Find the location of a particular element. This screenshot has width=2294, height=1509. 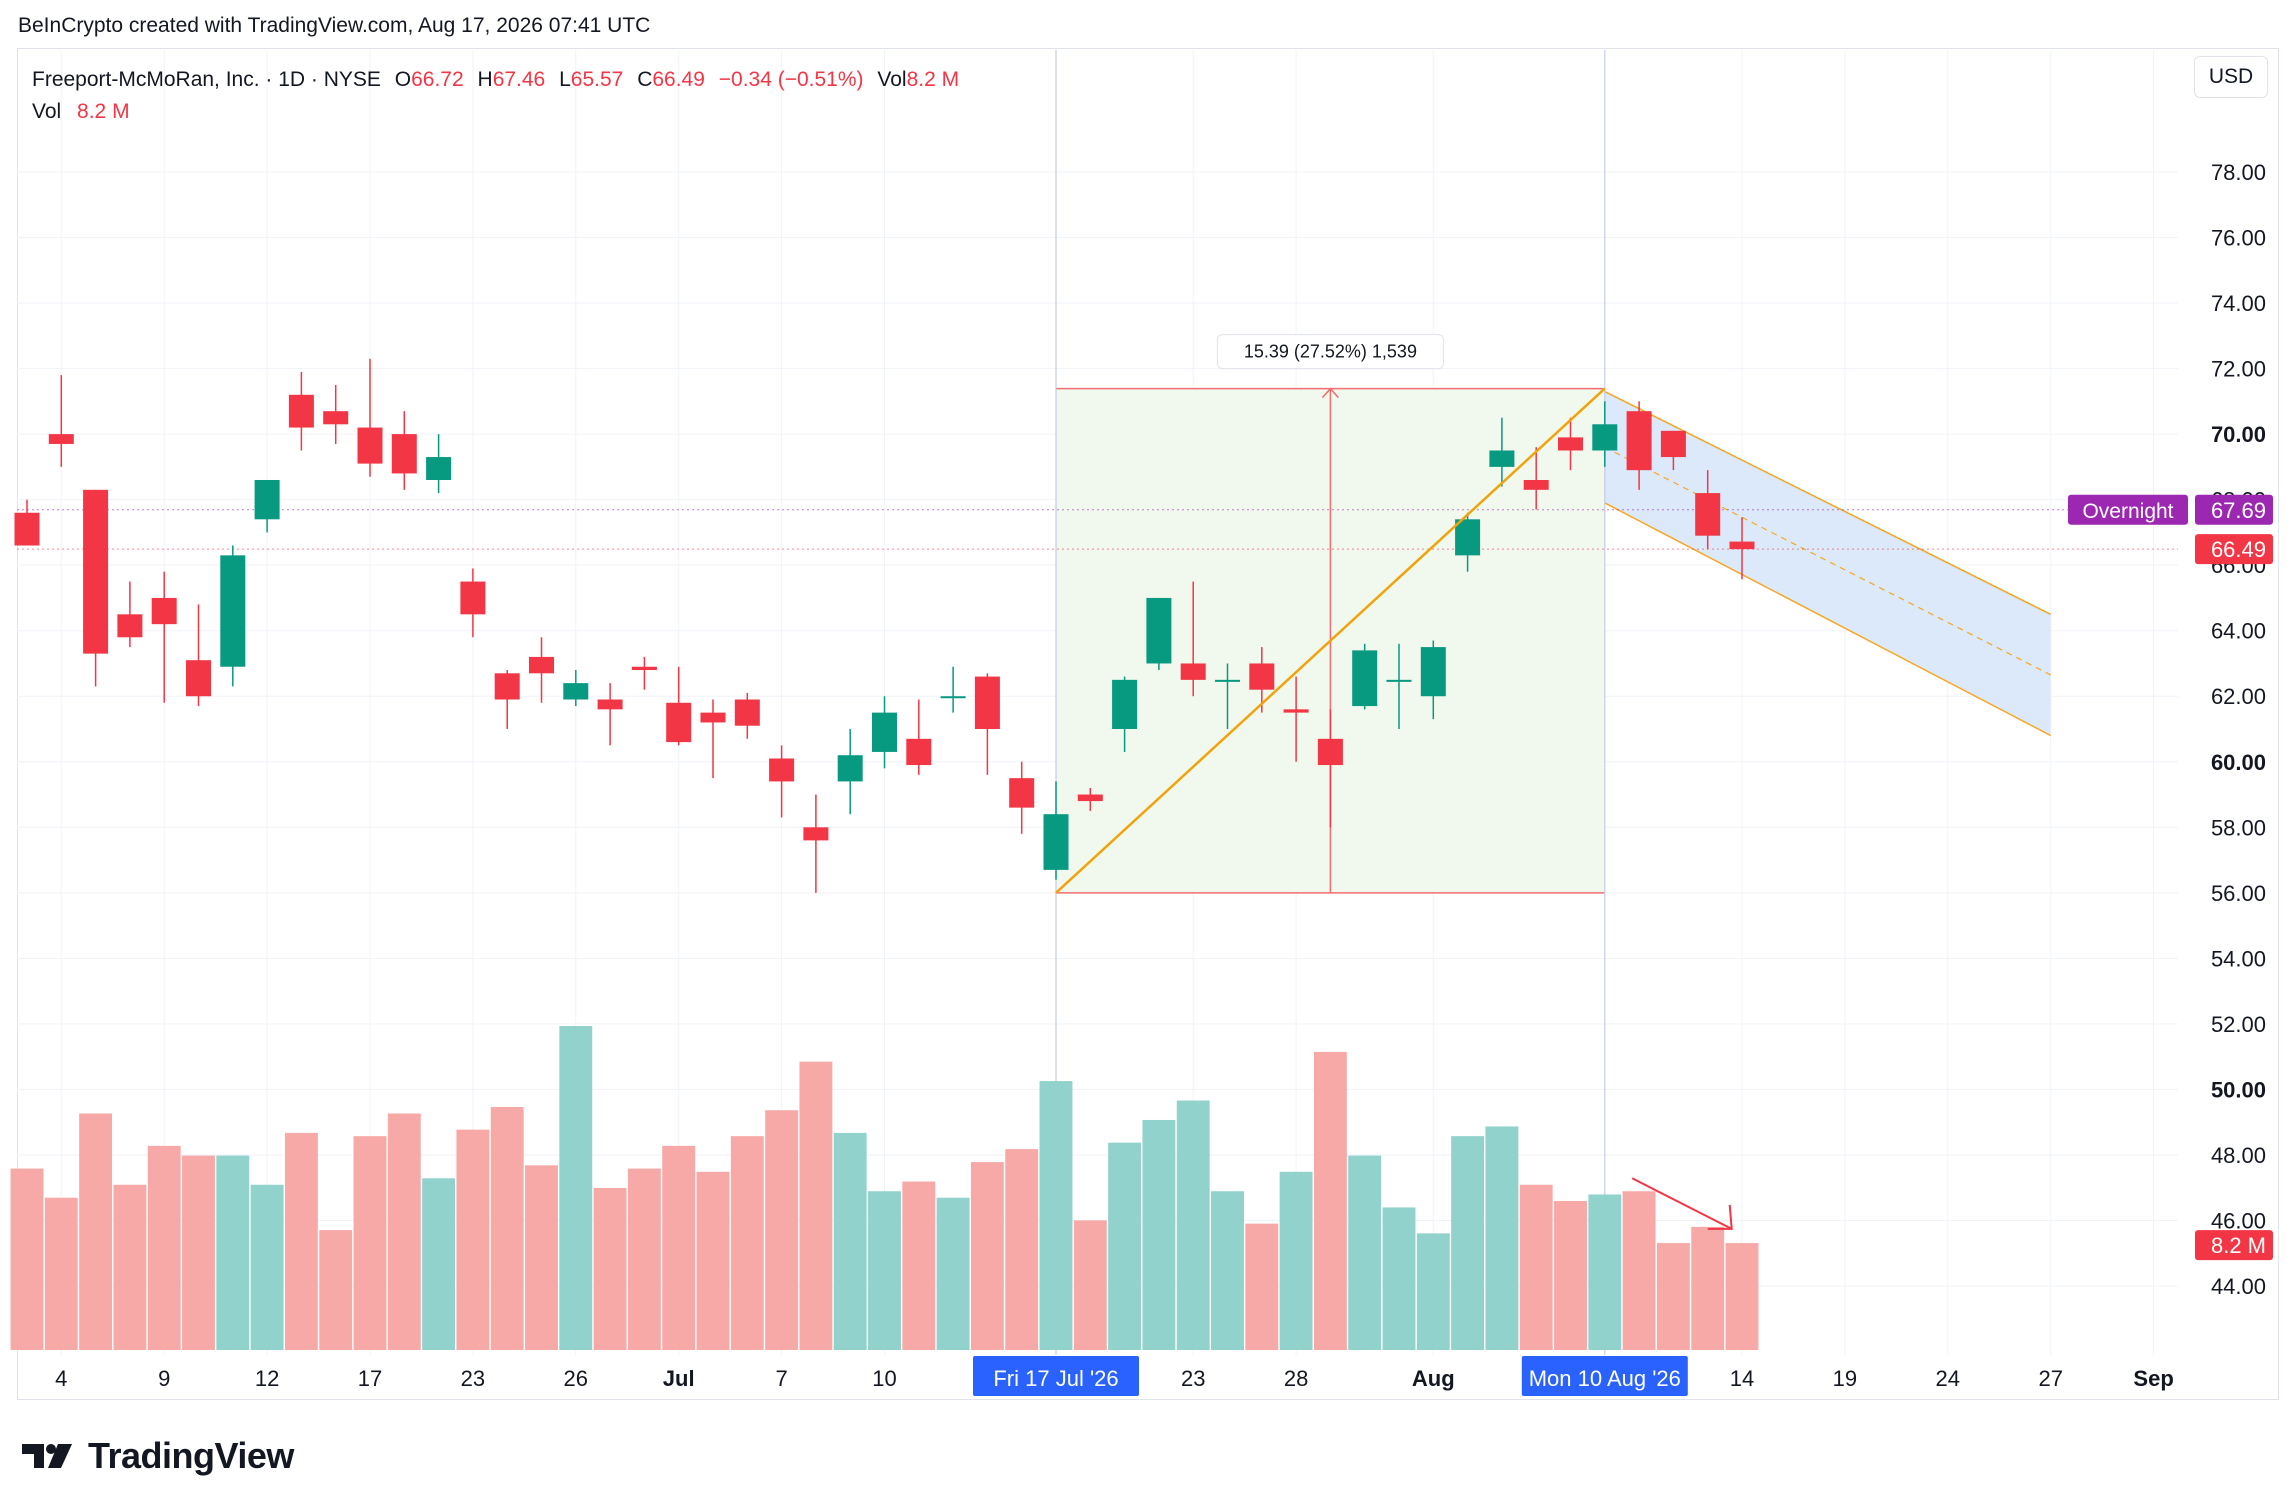

legend-low-label: L is located at coordinates (565, 79).